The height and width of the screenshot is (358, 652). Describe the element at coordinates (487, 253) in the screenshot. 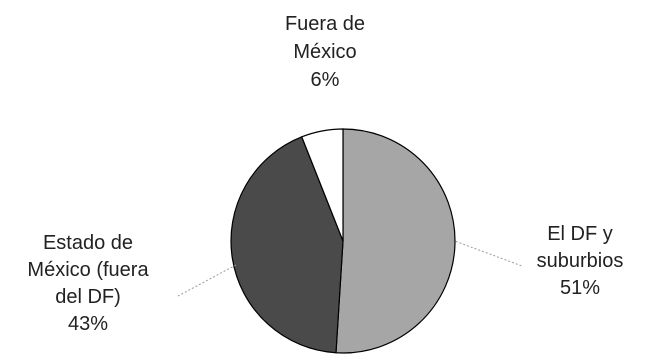

I see `leader-line-df` at that location.